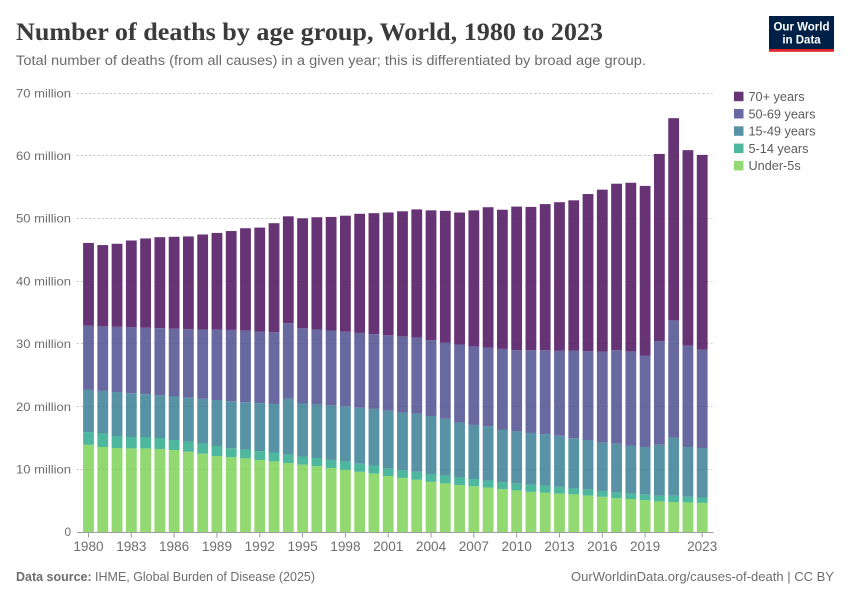 The height and width of the screenshot is (600, 850). I want to click on svg-text: 2016, so click(602, 546).